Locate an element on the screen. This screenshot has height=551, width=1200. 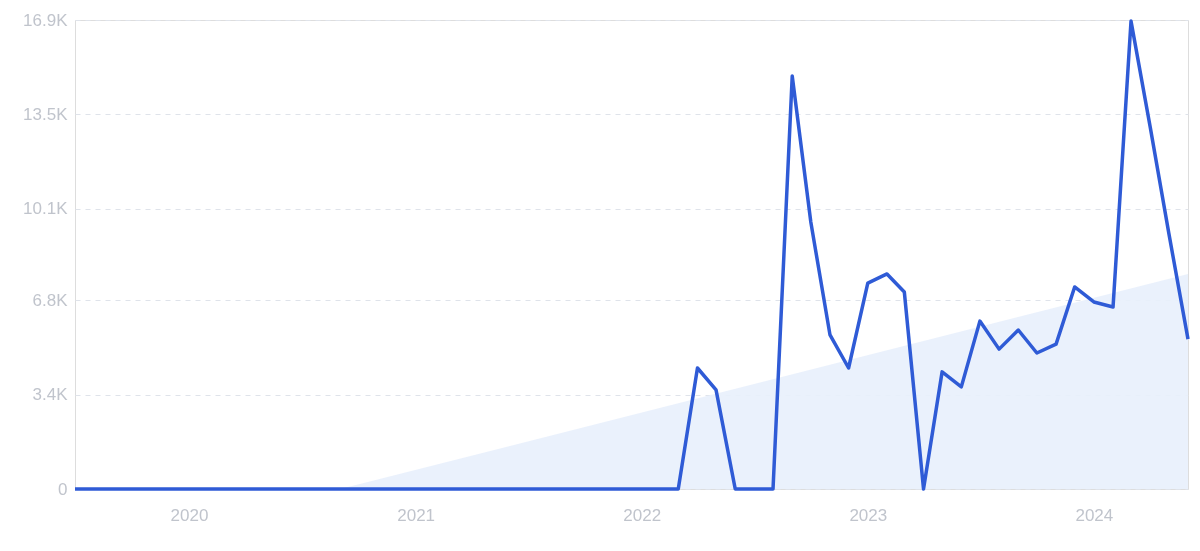
y-tick-label: 13.5K is located at coordinates (46, 114).